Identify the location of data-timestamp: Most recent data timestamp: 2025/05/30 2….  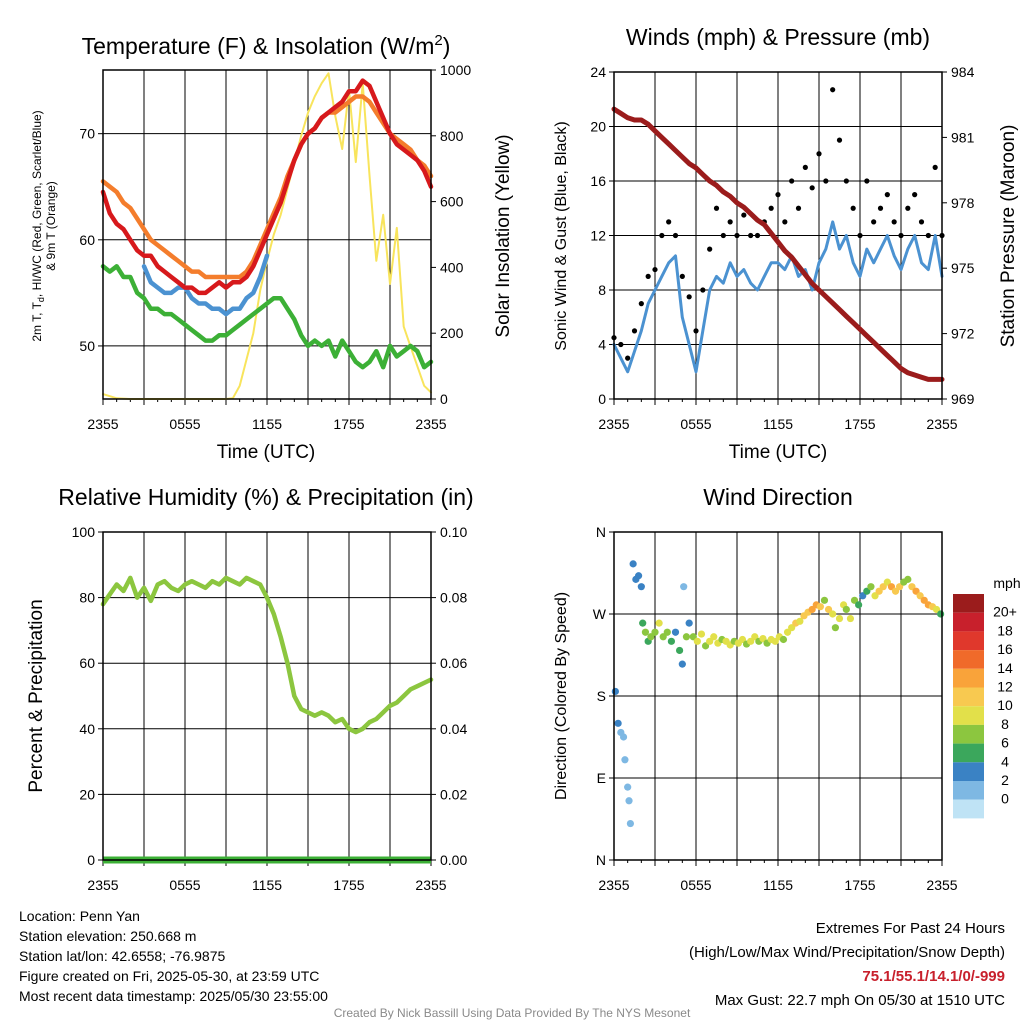
(173, 996).